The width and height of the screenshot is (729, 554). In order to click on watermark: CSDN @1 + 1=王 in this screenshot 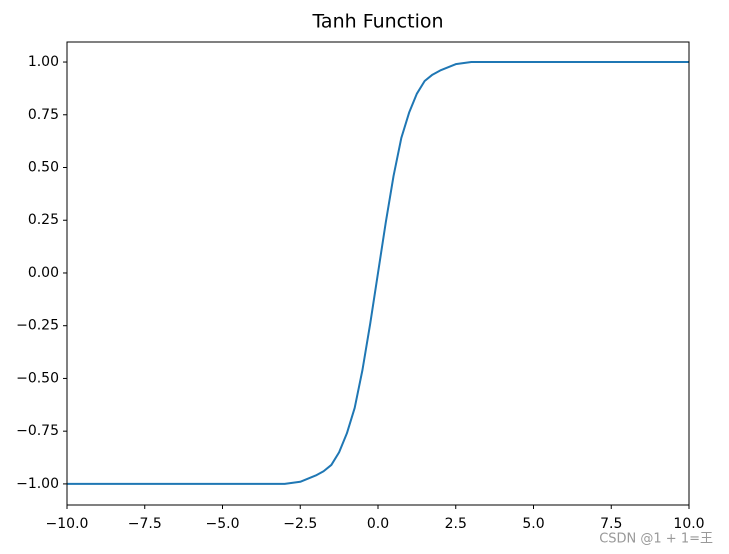, I will do `click(656, 539)`.